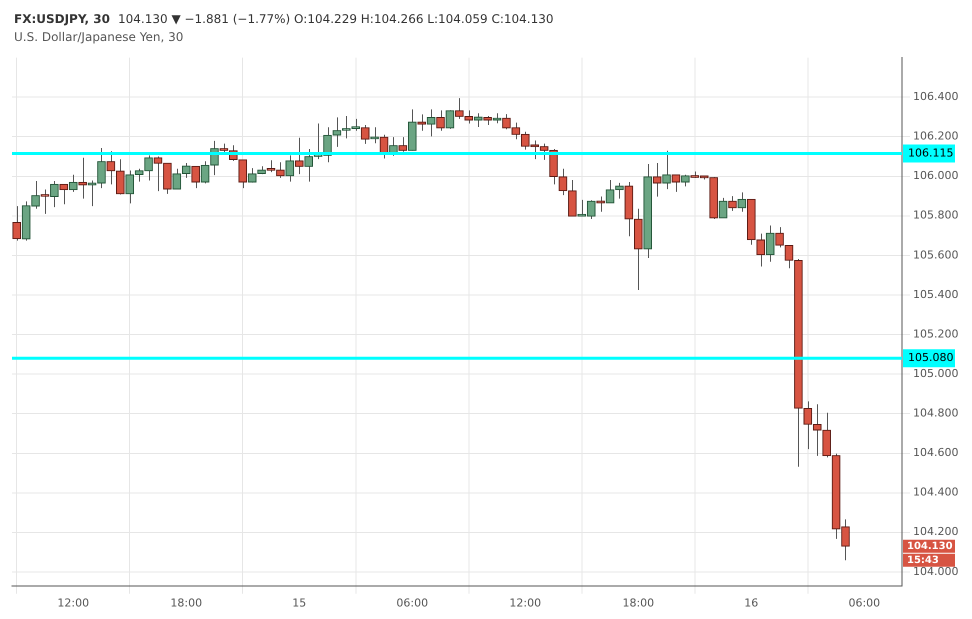 The width and height of the screenshot is (972, 619). Describe the element at coordinates (935, 492) in the screenshot. I see `y-tick-label: 104.400` at that location.